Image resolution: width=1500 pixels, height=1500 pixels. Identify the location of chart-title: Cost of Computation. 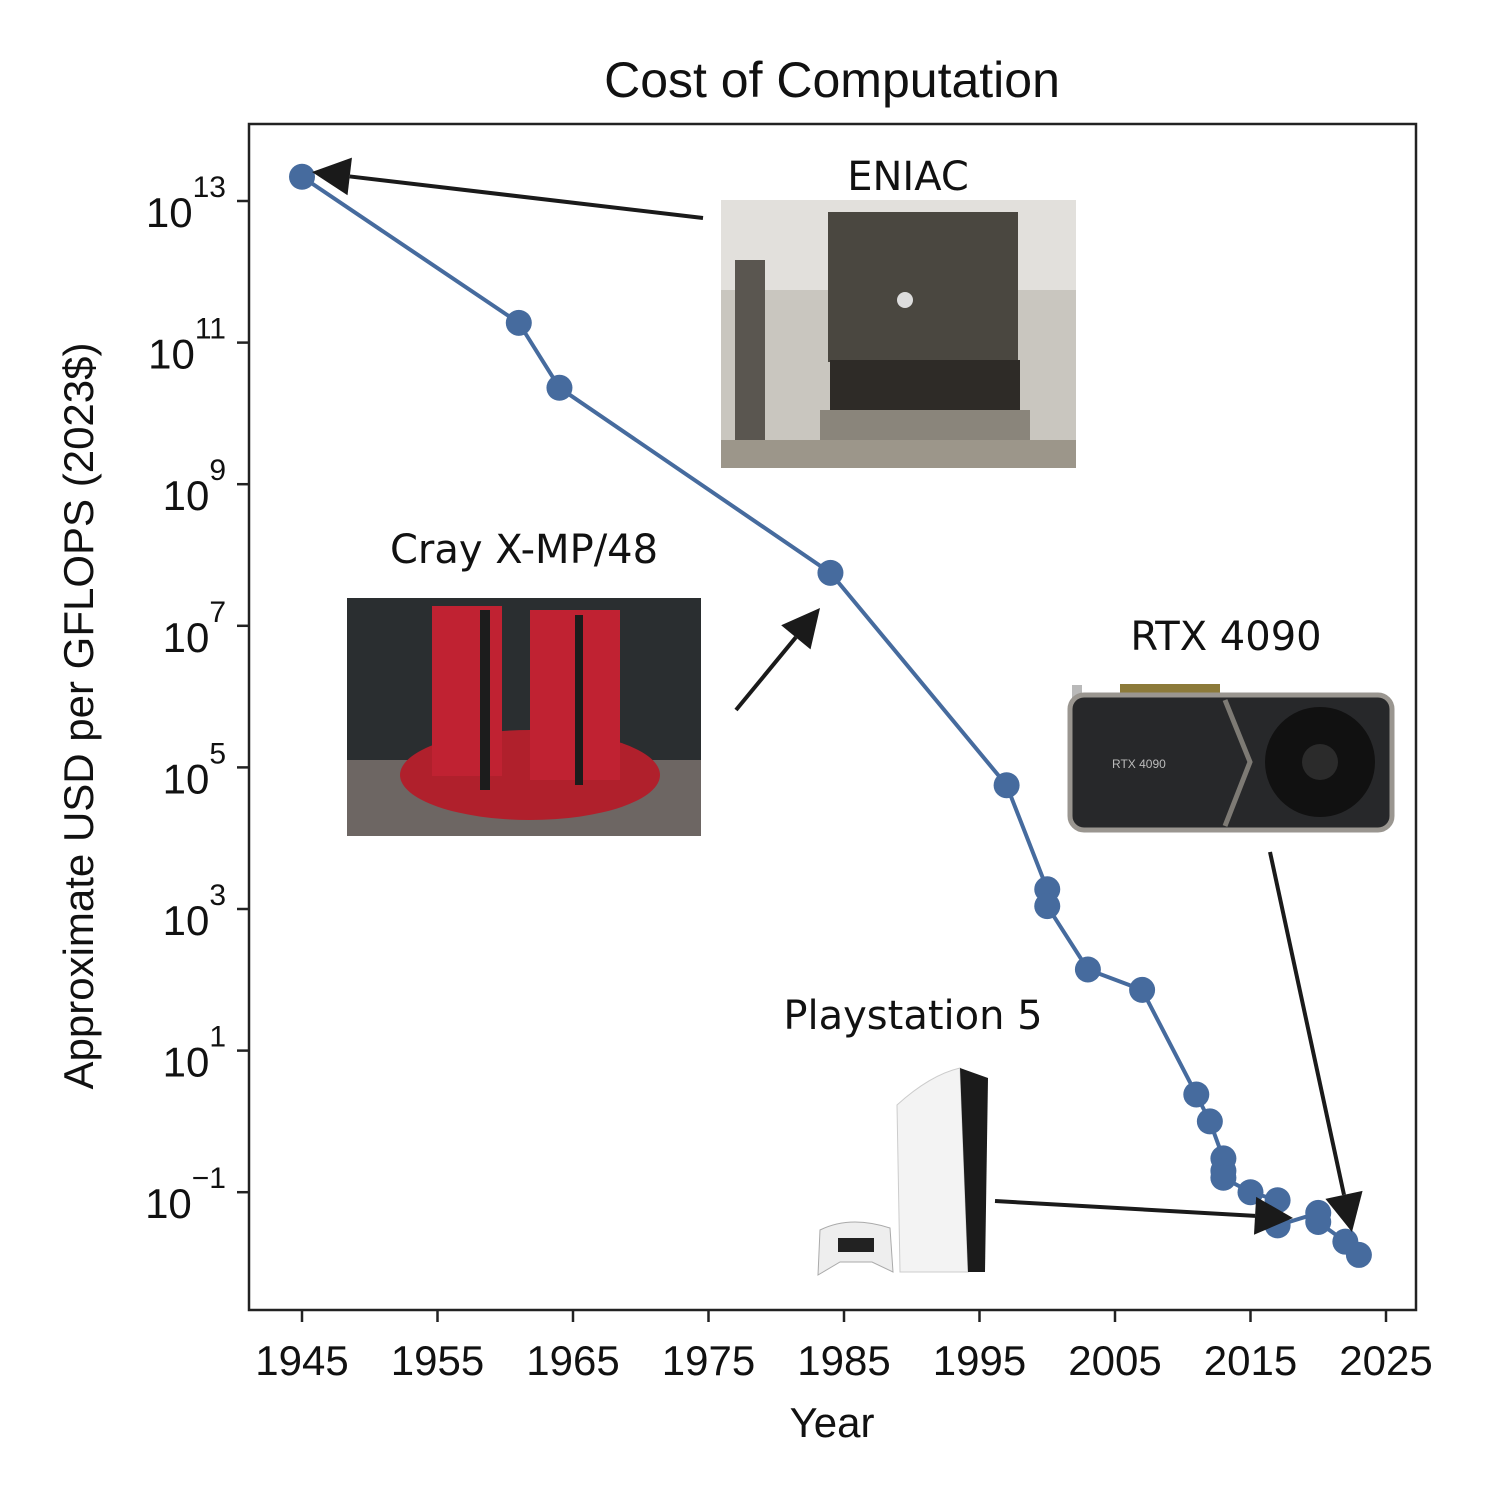
(832, 80).